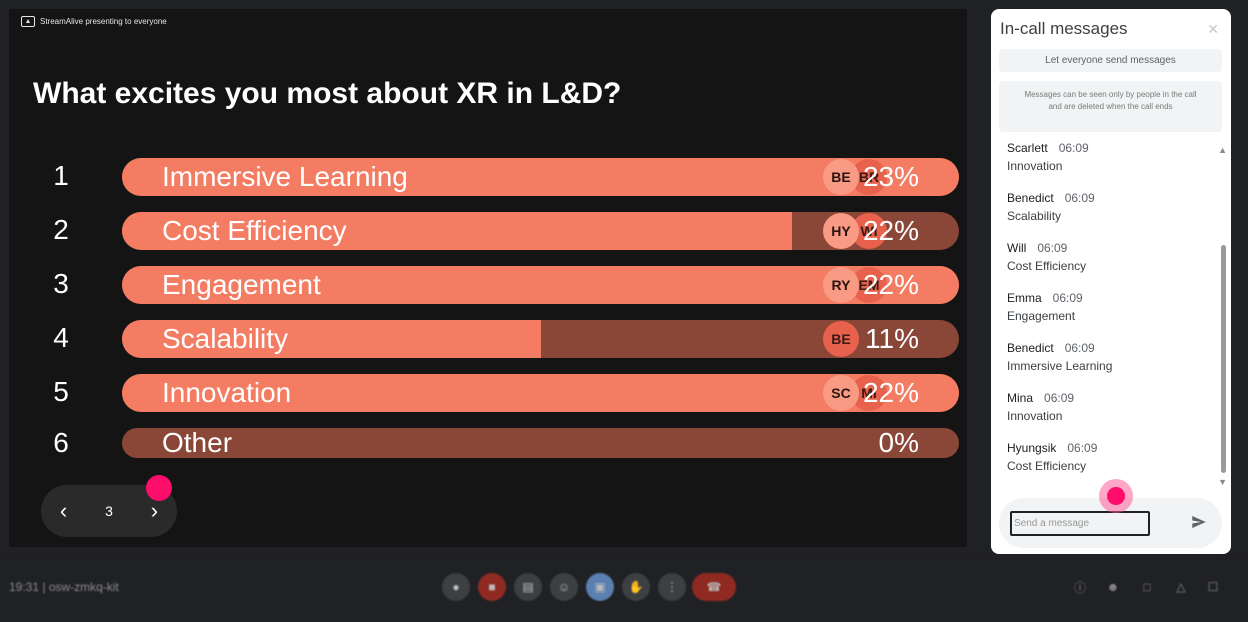 Image resolution: width=1248 pixels, height=622 pixels. I want to click on present-screen-icon, so click(28, 21).